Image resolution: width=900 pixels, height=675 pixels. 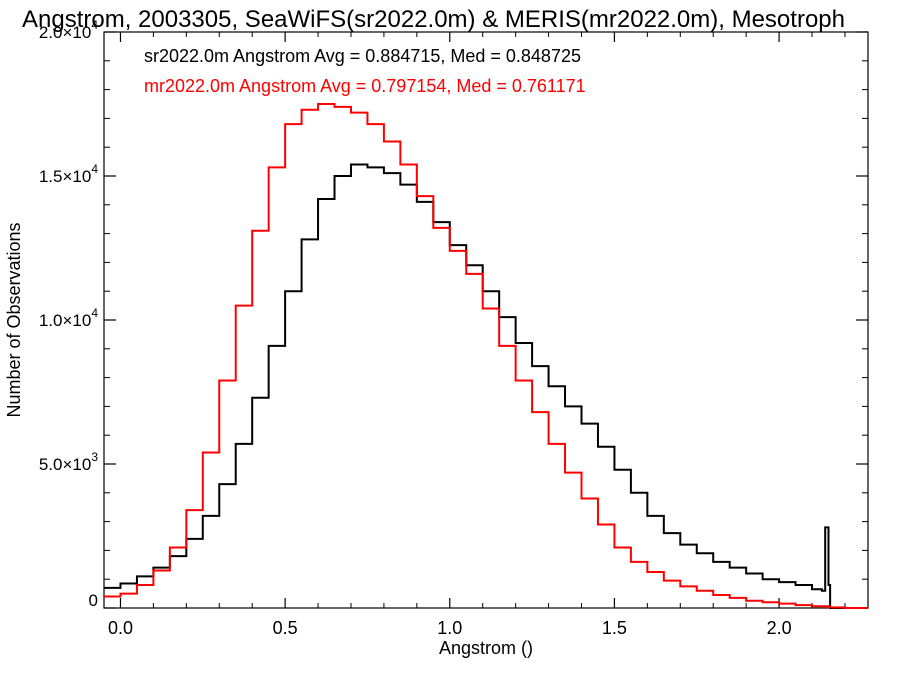 What do you see at coordinates (449, 628) in the screenshot?
I see `x-tick-label: 1.0` at bounding box center [449, 628].